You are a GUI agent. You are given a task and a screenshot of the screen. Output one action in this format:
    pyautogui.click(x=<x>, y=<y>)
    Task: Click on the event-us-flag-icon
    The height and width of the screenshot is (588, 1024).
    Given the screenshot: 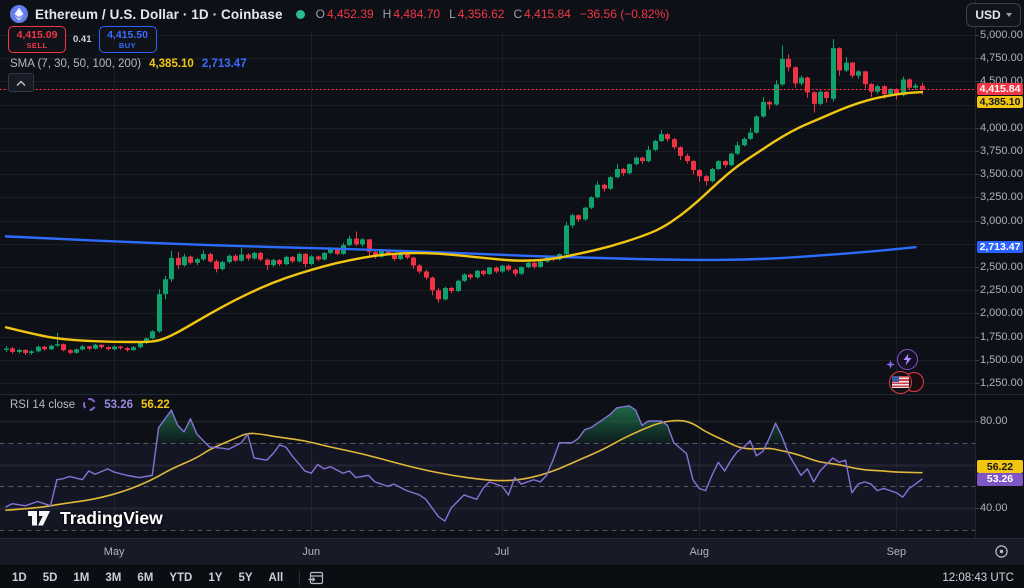 What is the action you would take?
    pyautogui.click(x=900, y=382)
    